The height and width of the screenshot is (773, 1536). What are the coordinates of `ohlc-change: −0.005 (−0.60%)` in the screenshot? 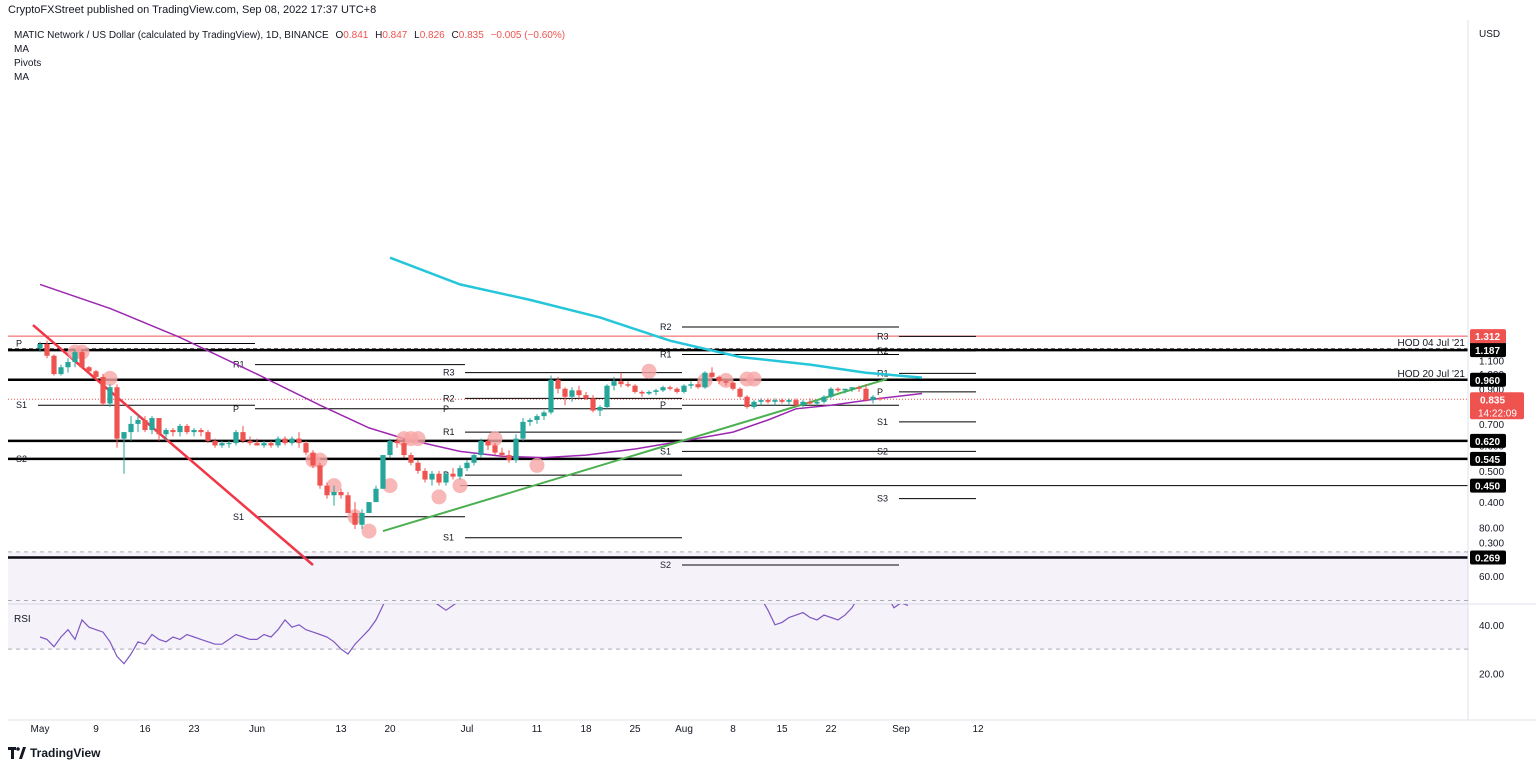 It's located at (528, 35).